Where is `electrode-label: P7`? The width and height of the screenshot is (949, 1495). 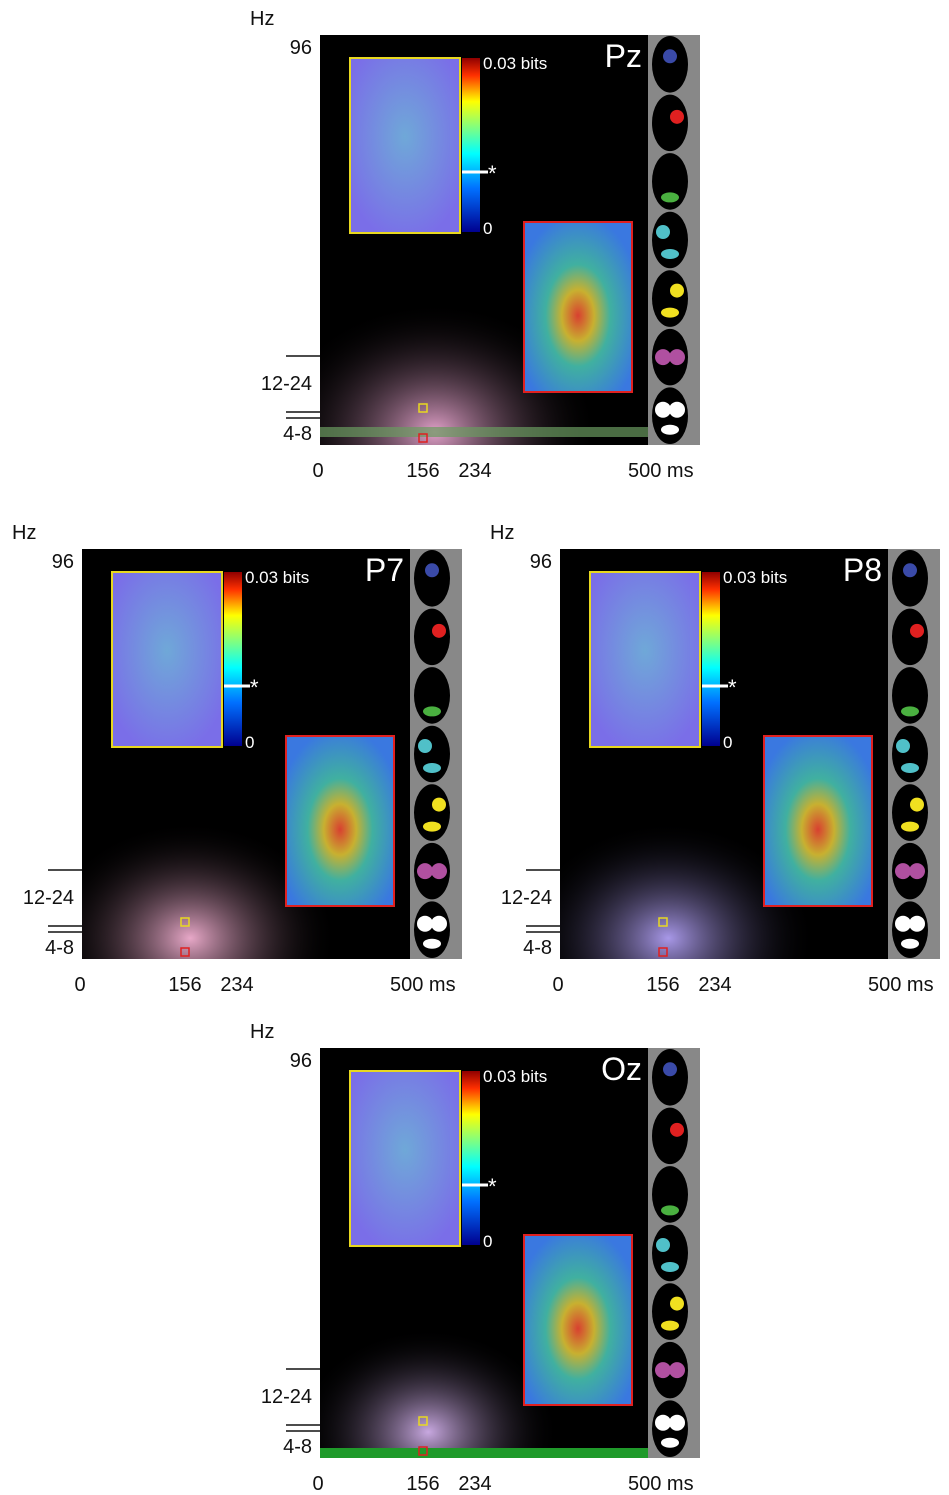 electrode-label: P7 is located at coordinates (384, 570).